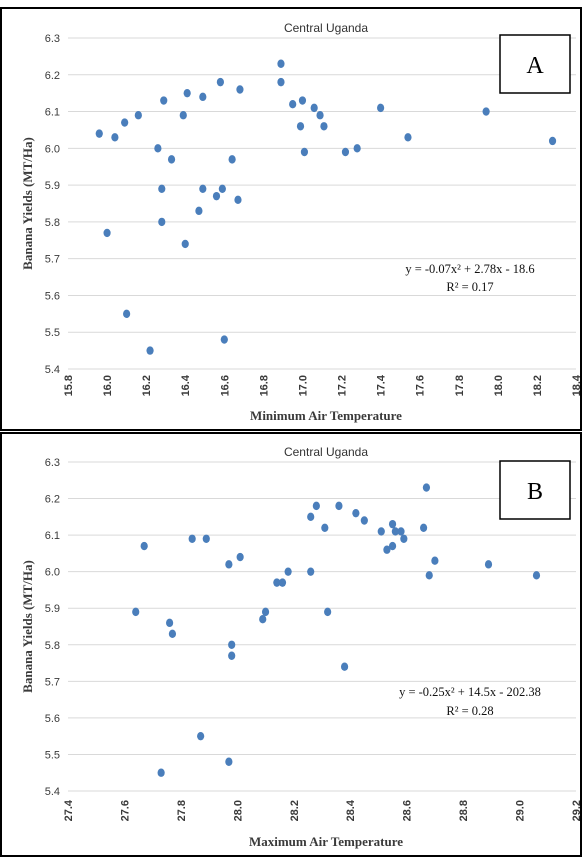 The height and width of the screenshot is (859, 584). What do you see at coordinates (52, 719) in the screenshot?
I see `panel-b-y-tick-label: 5.6` at bounding box center [52, 719].